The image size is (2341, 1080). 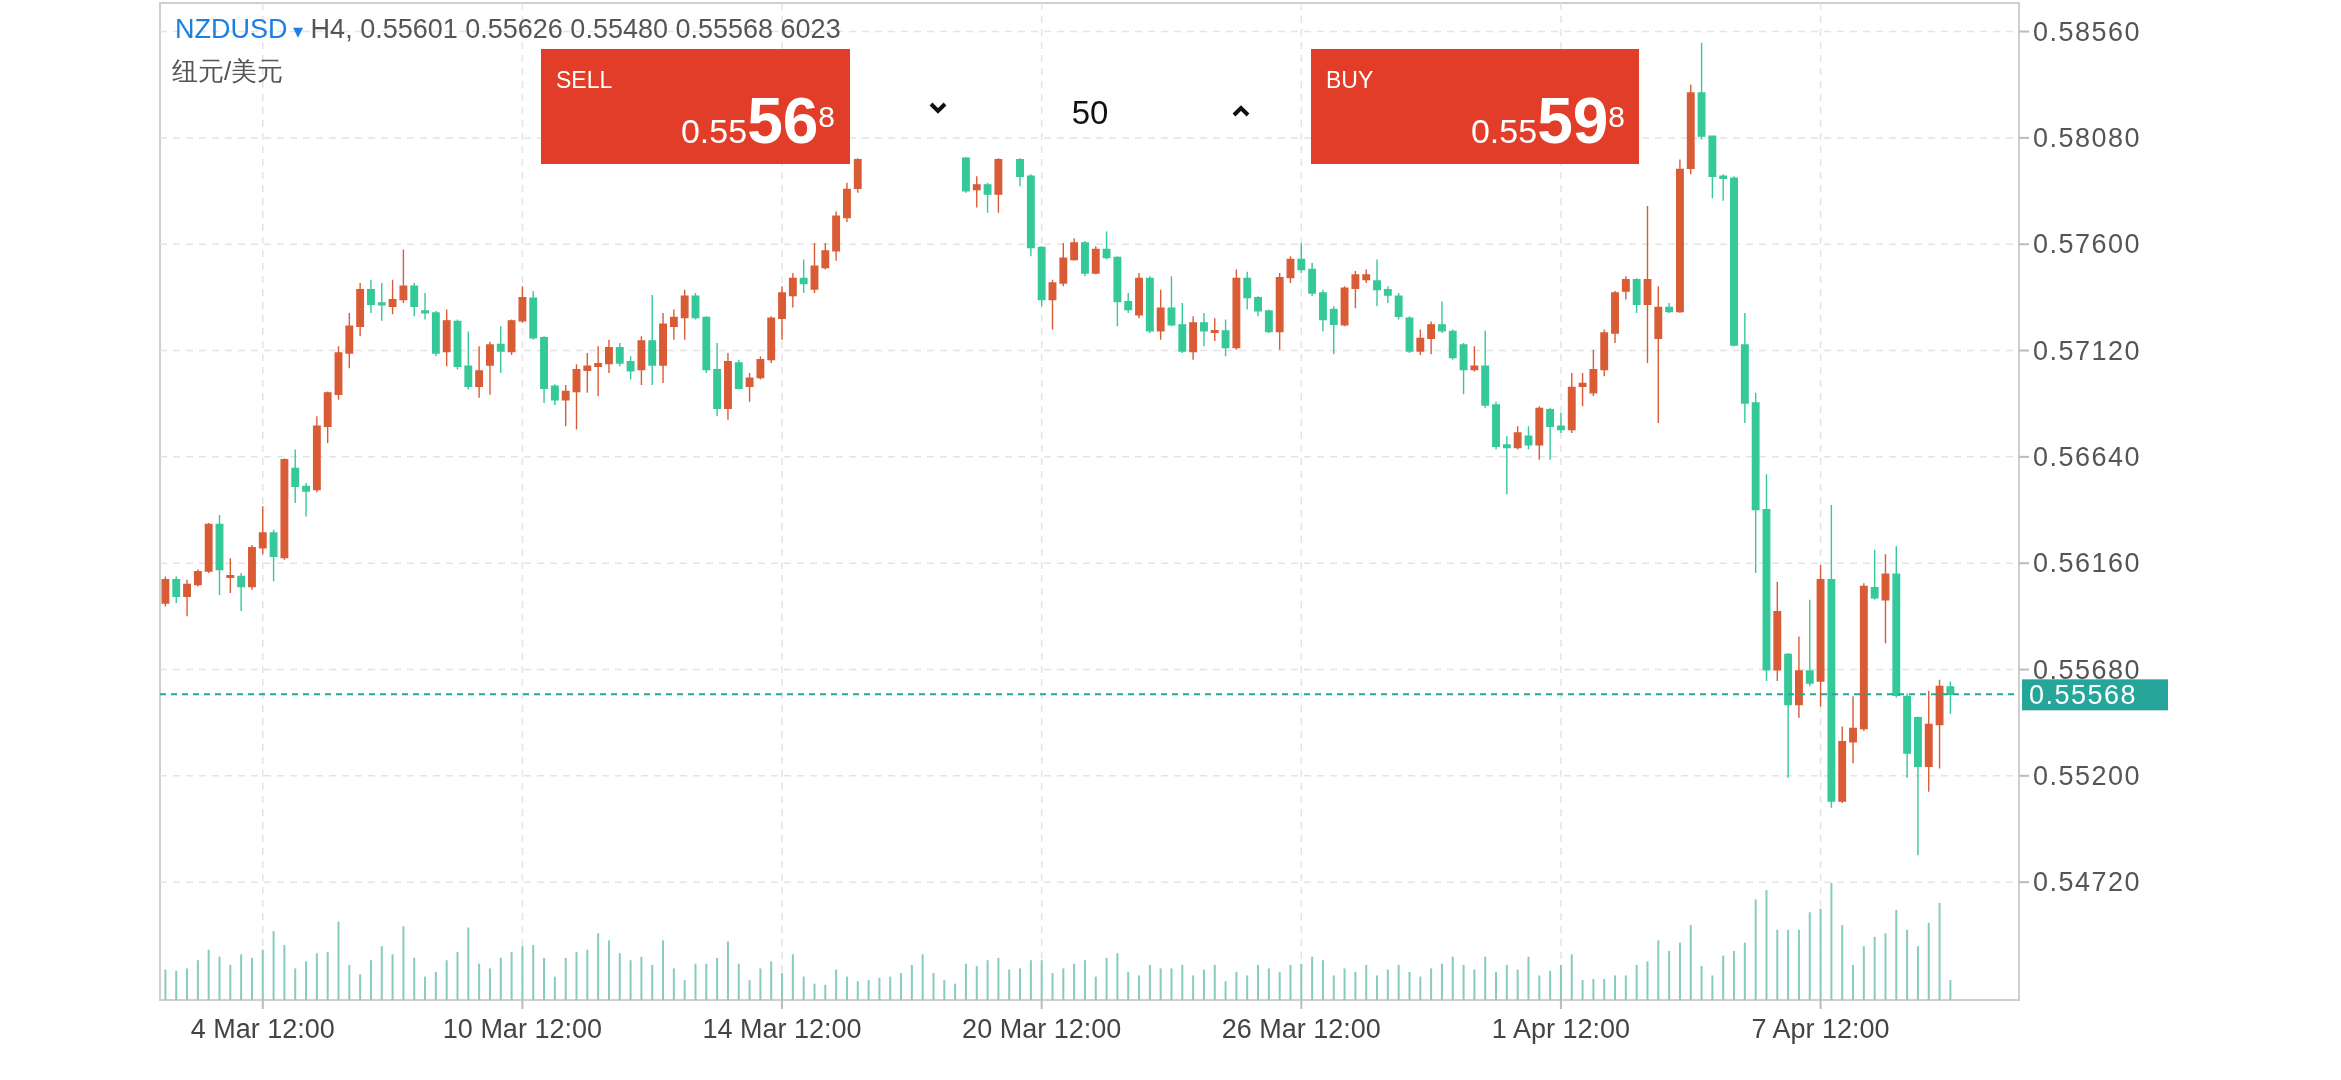 What do you see at coordinates (1820, 1029) in the screenshot?
I see `x-tick-label: 7 Apr 12:00` at bounding box center [1820, 1029].